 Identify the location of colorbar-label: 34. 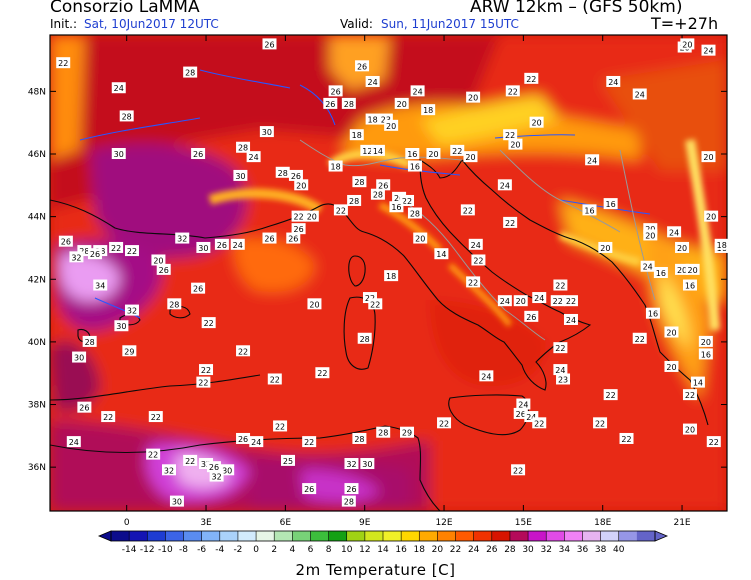
(565, 550).